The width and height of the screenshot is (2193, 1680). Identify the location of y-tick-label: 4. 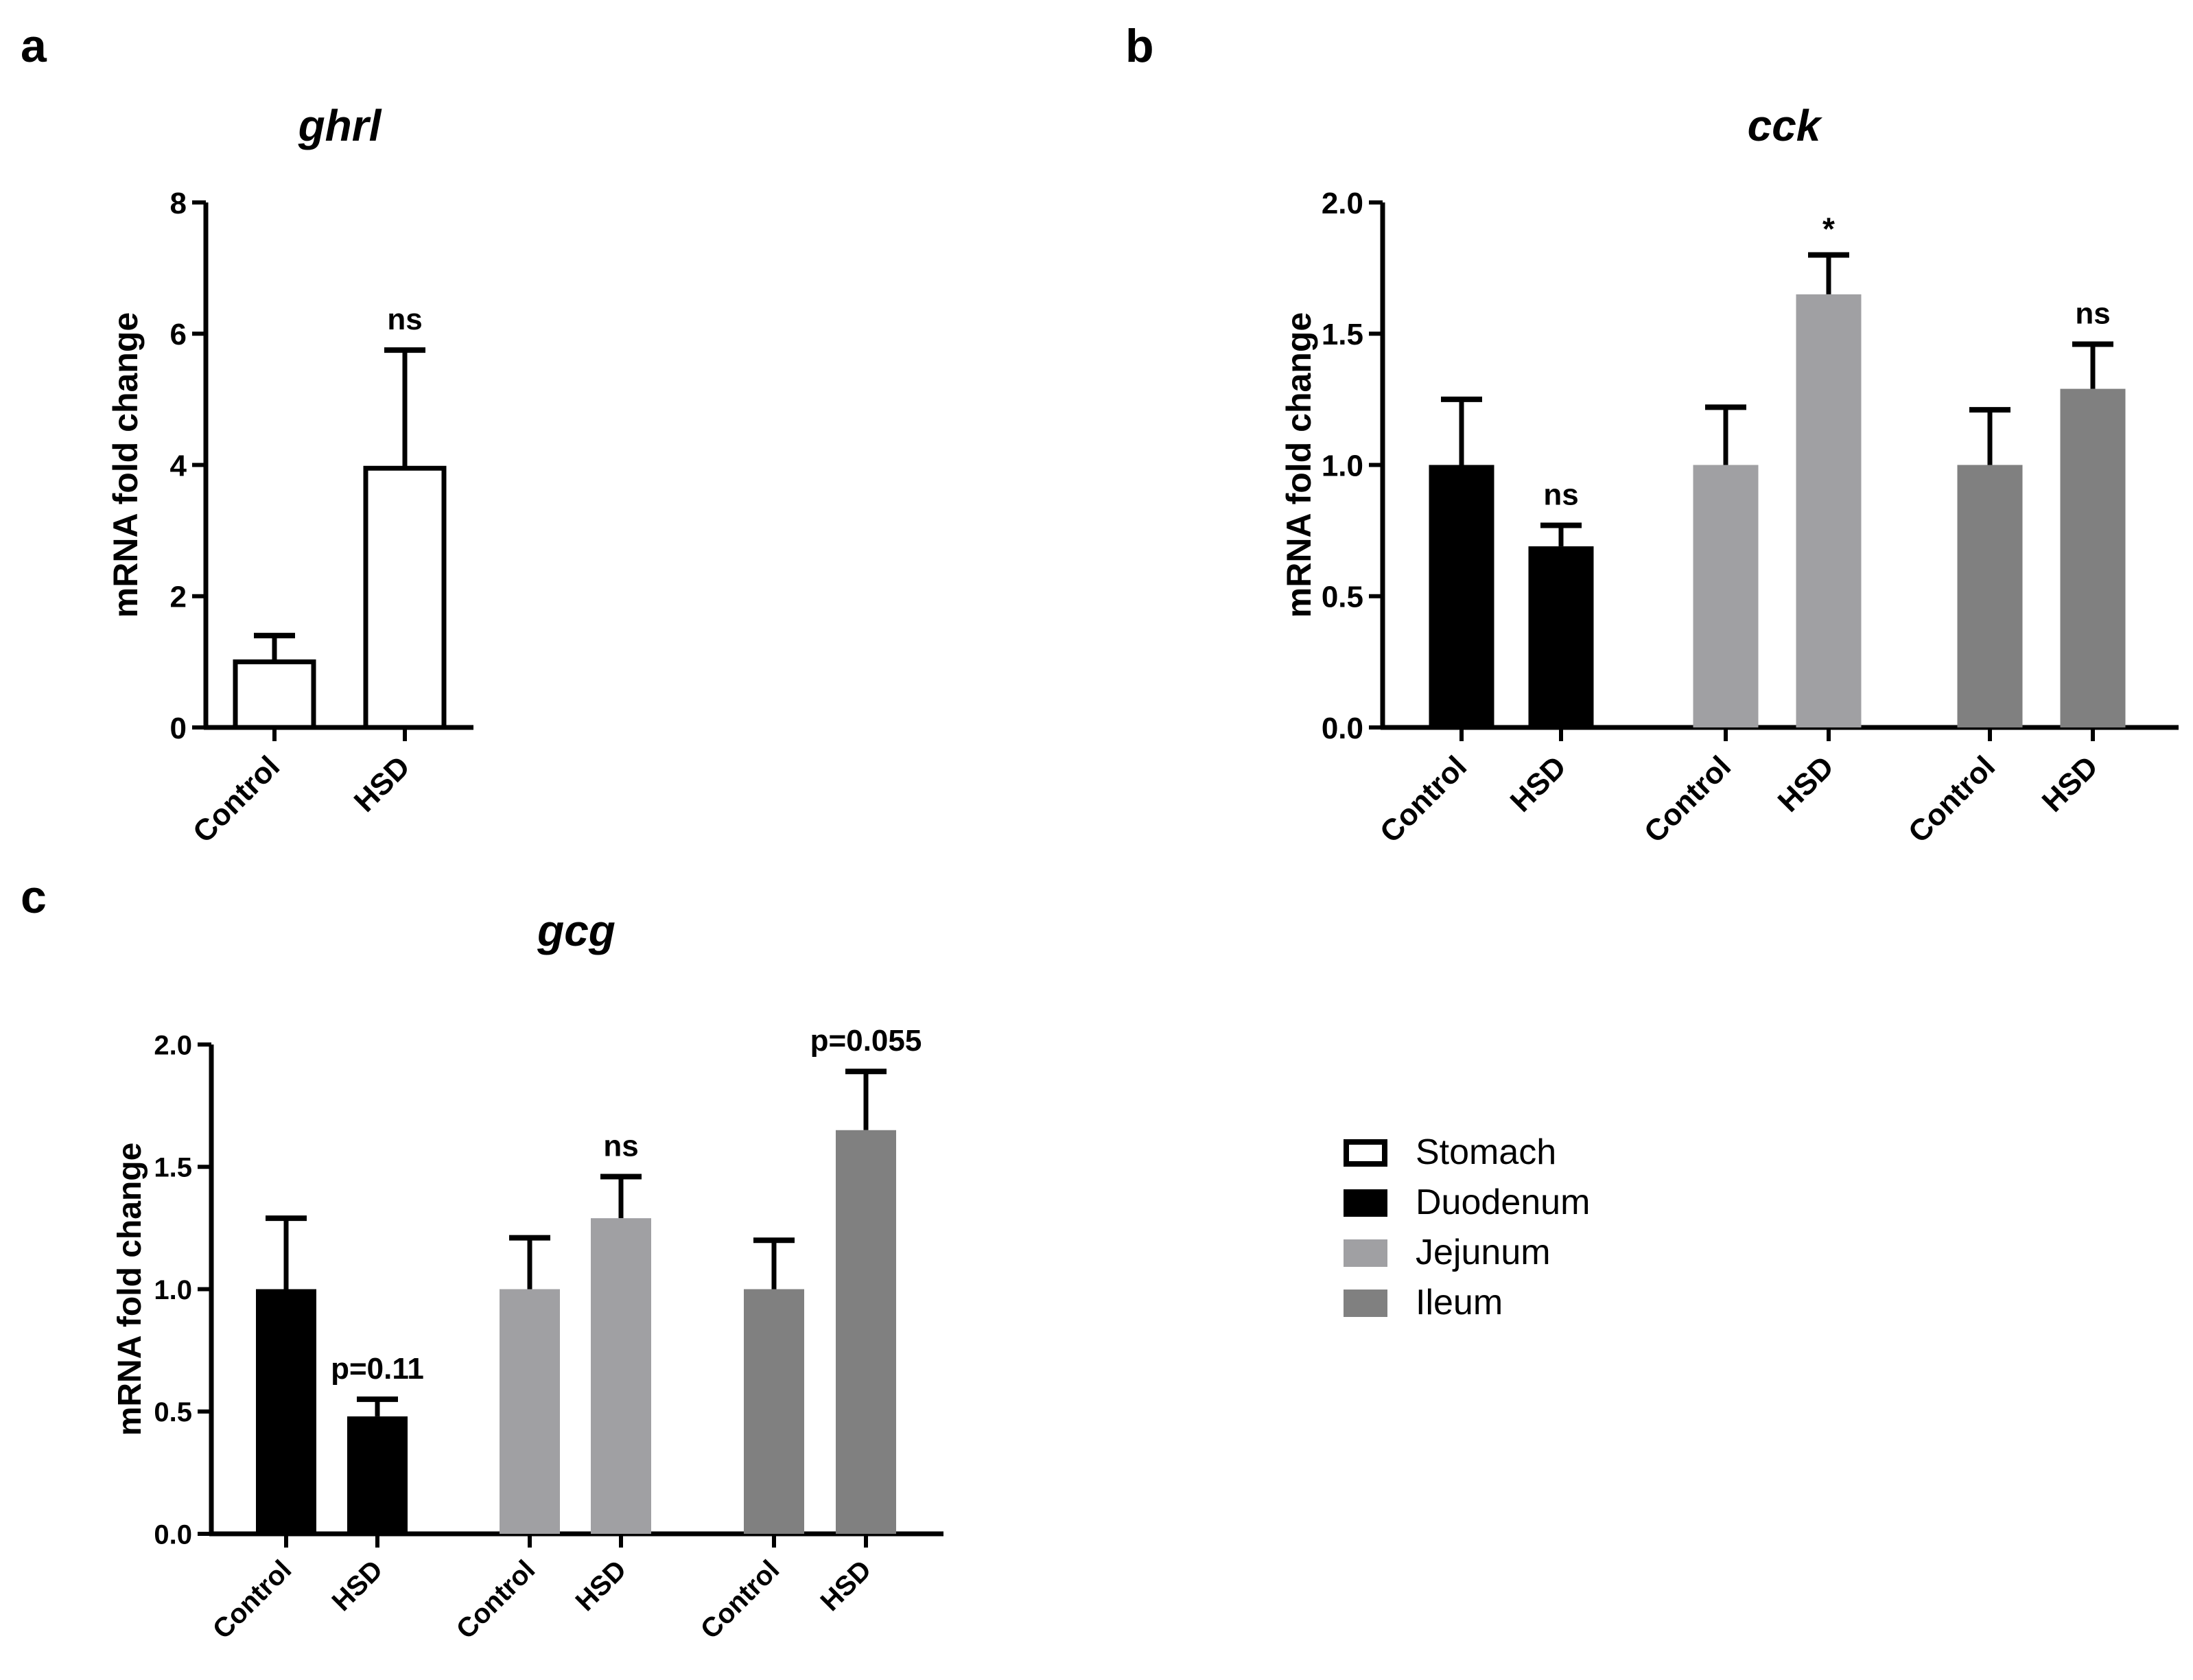
(178, 465).